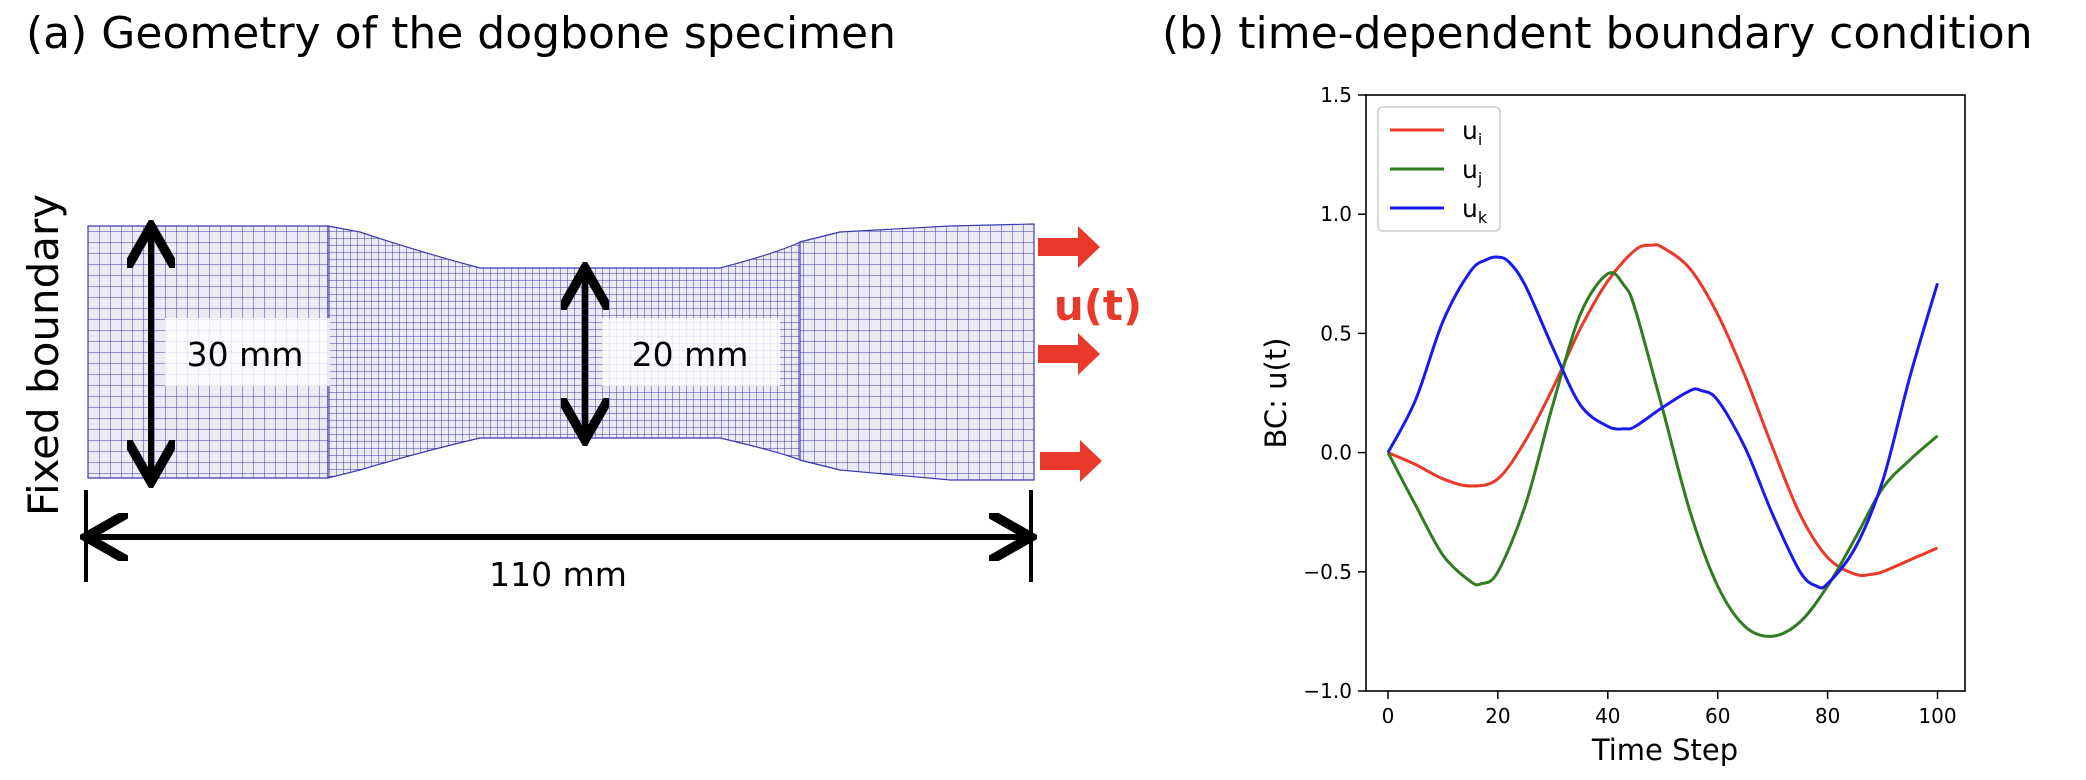 This screenshot has width=2086, height=780. I want to click on y-tick-label: 1.5, so click(1336, 95).